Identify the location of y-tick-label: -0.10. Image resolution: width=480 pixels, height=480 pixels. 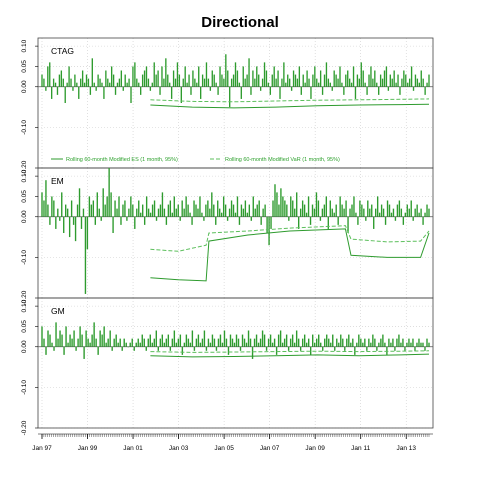
(24, 127).